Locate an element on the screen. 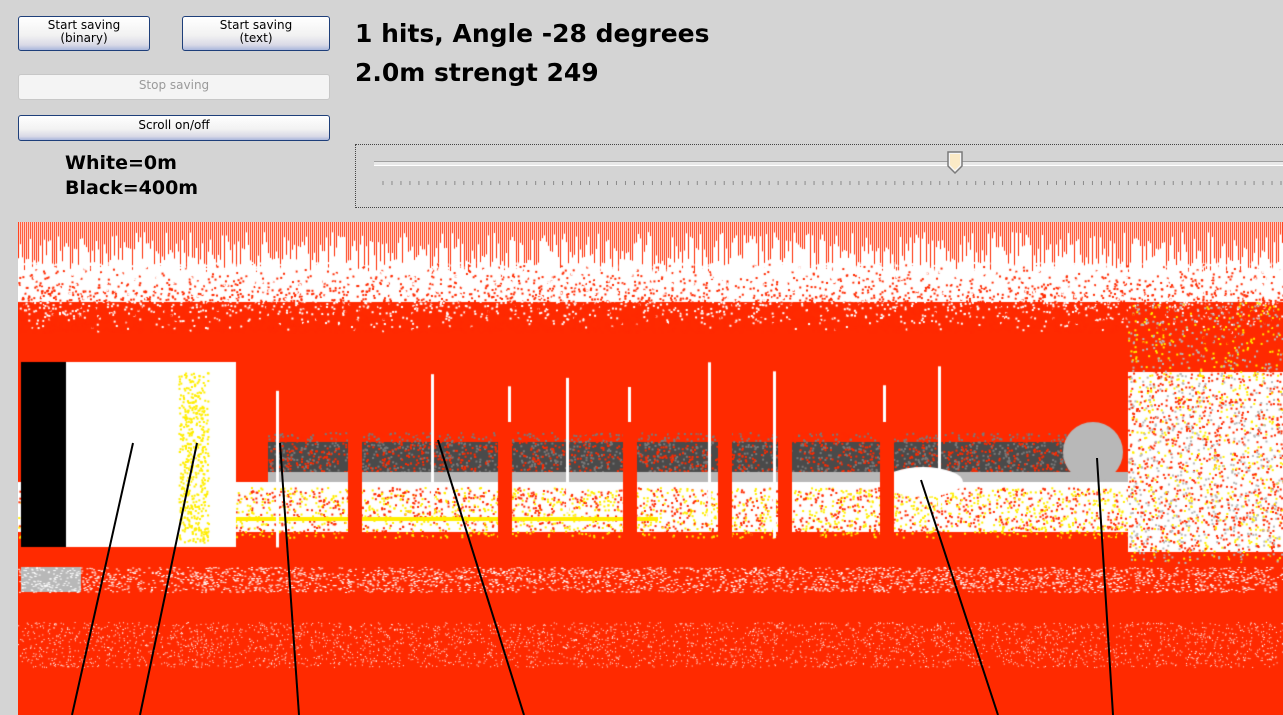 This screenshot has width=1283, height=715. distance-strength-status: 2.0m strengt 249 is located at coordinates (477, 72).